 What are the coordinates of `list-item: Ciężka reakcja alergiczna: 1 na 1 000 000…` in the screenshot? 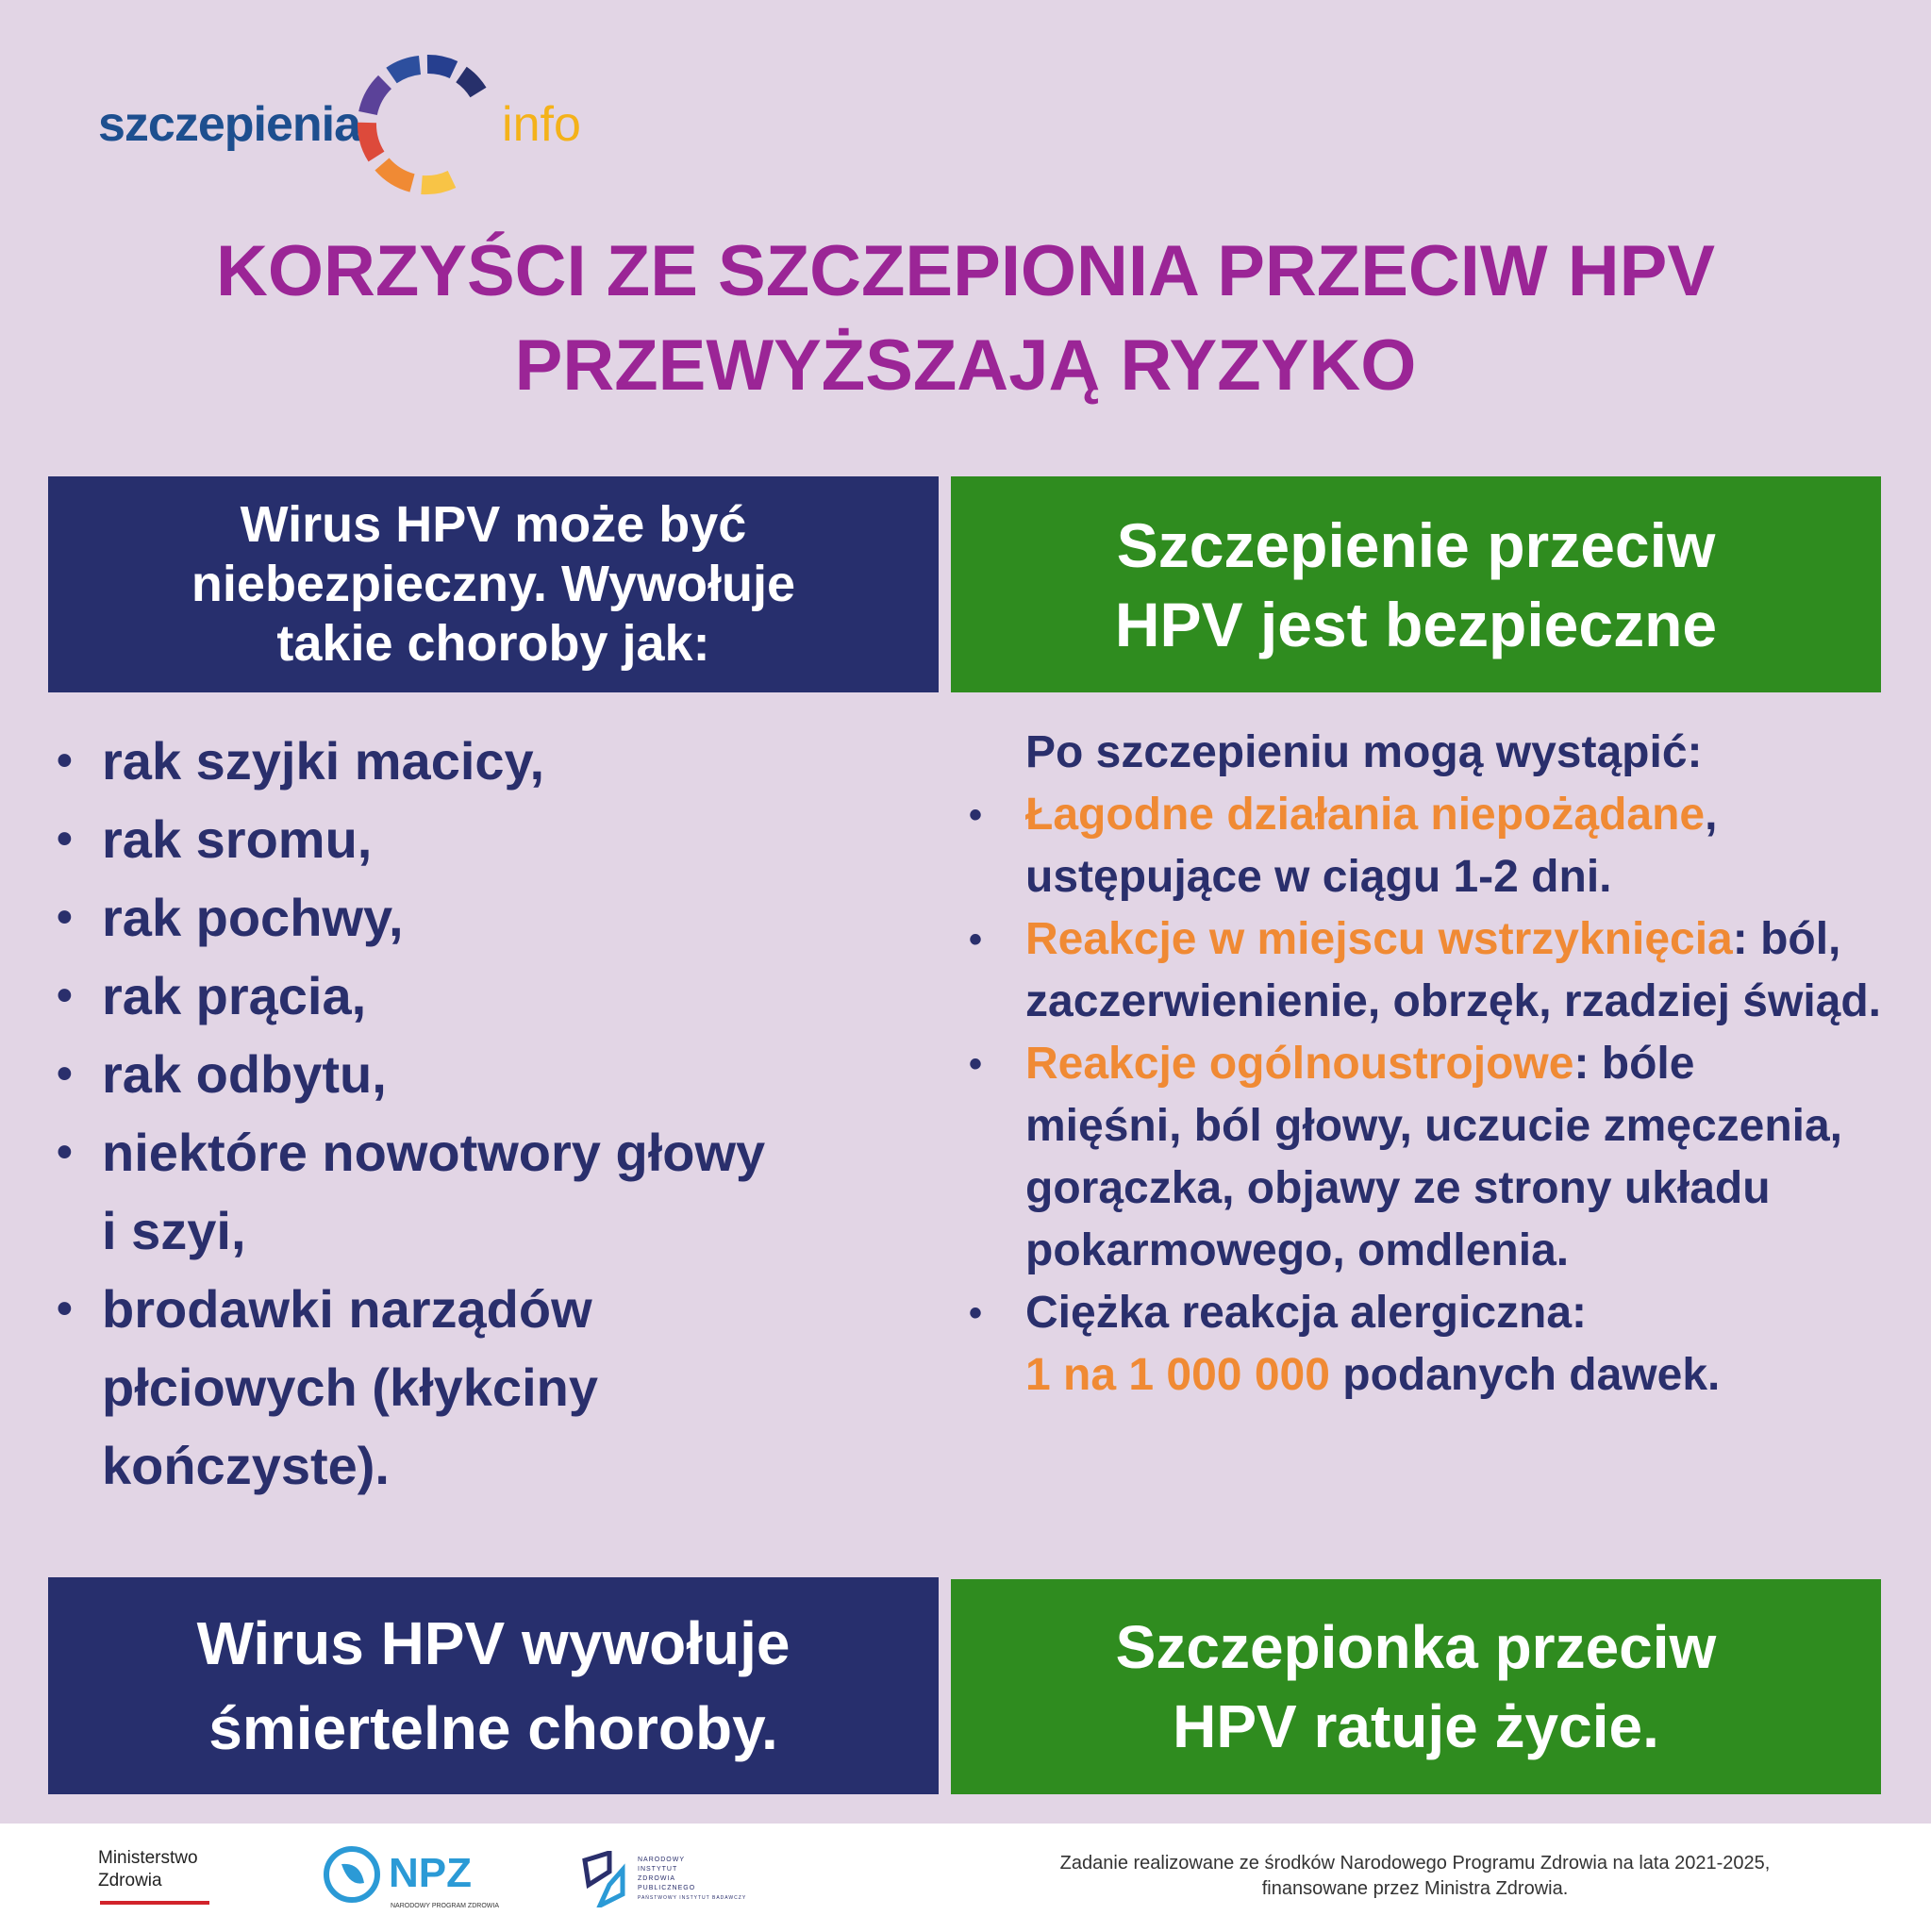 It's located at (1424, 1344).